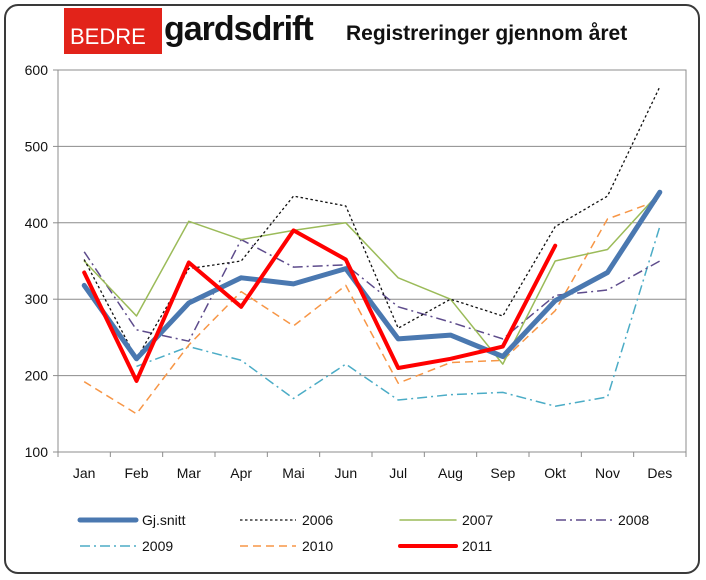  What do you see at coordinates (398, 473) in the screenshot?
I see `x-tick-label: Jul` at bounding box center [398, 473].